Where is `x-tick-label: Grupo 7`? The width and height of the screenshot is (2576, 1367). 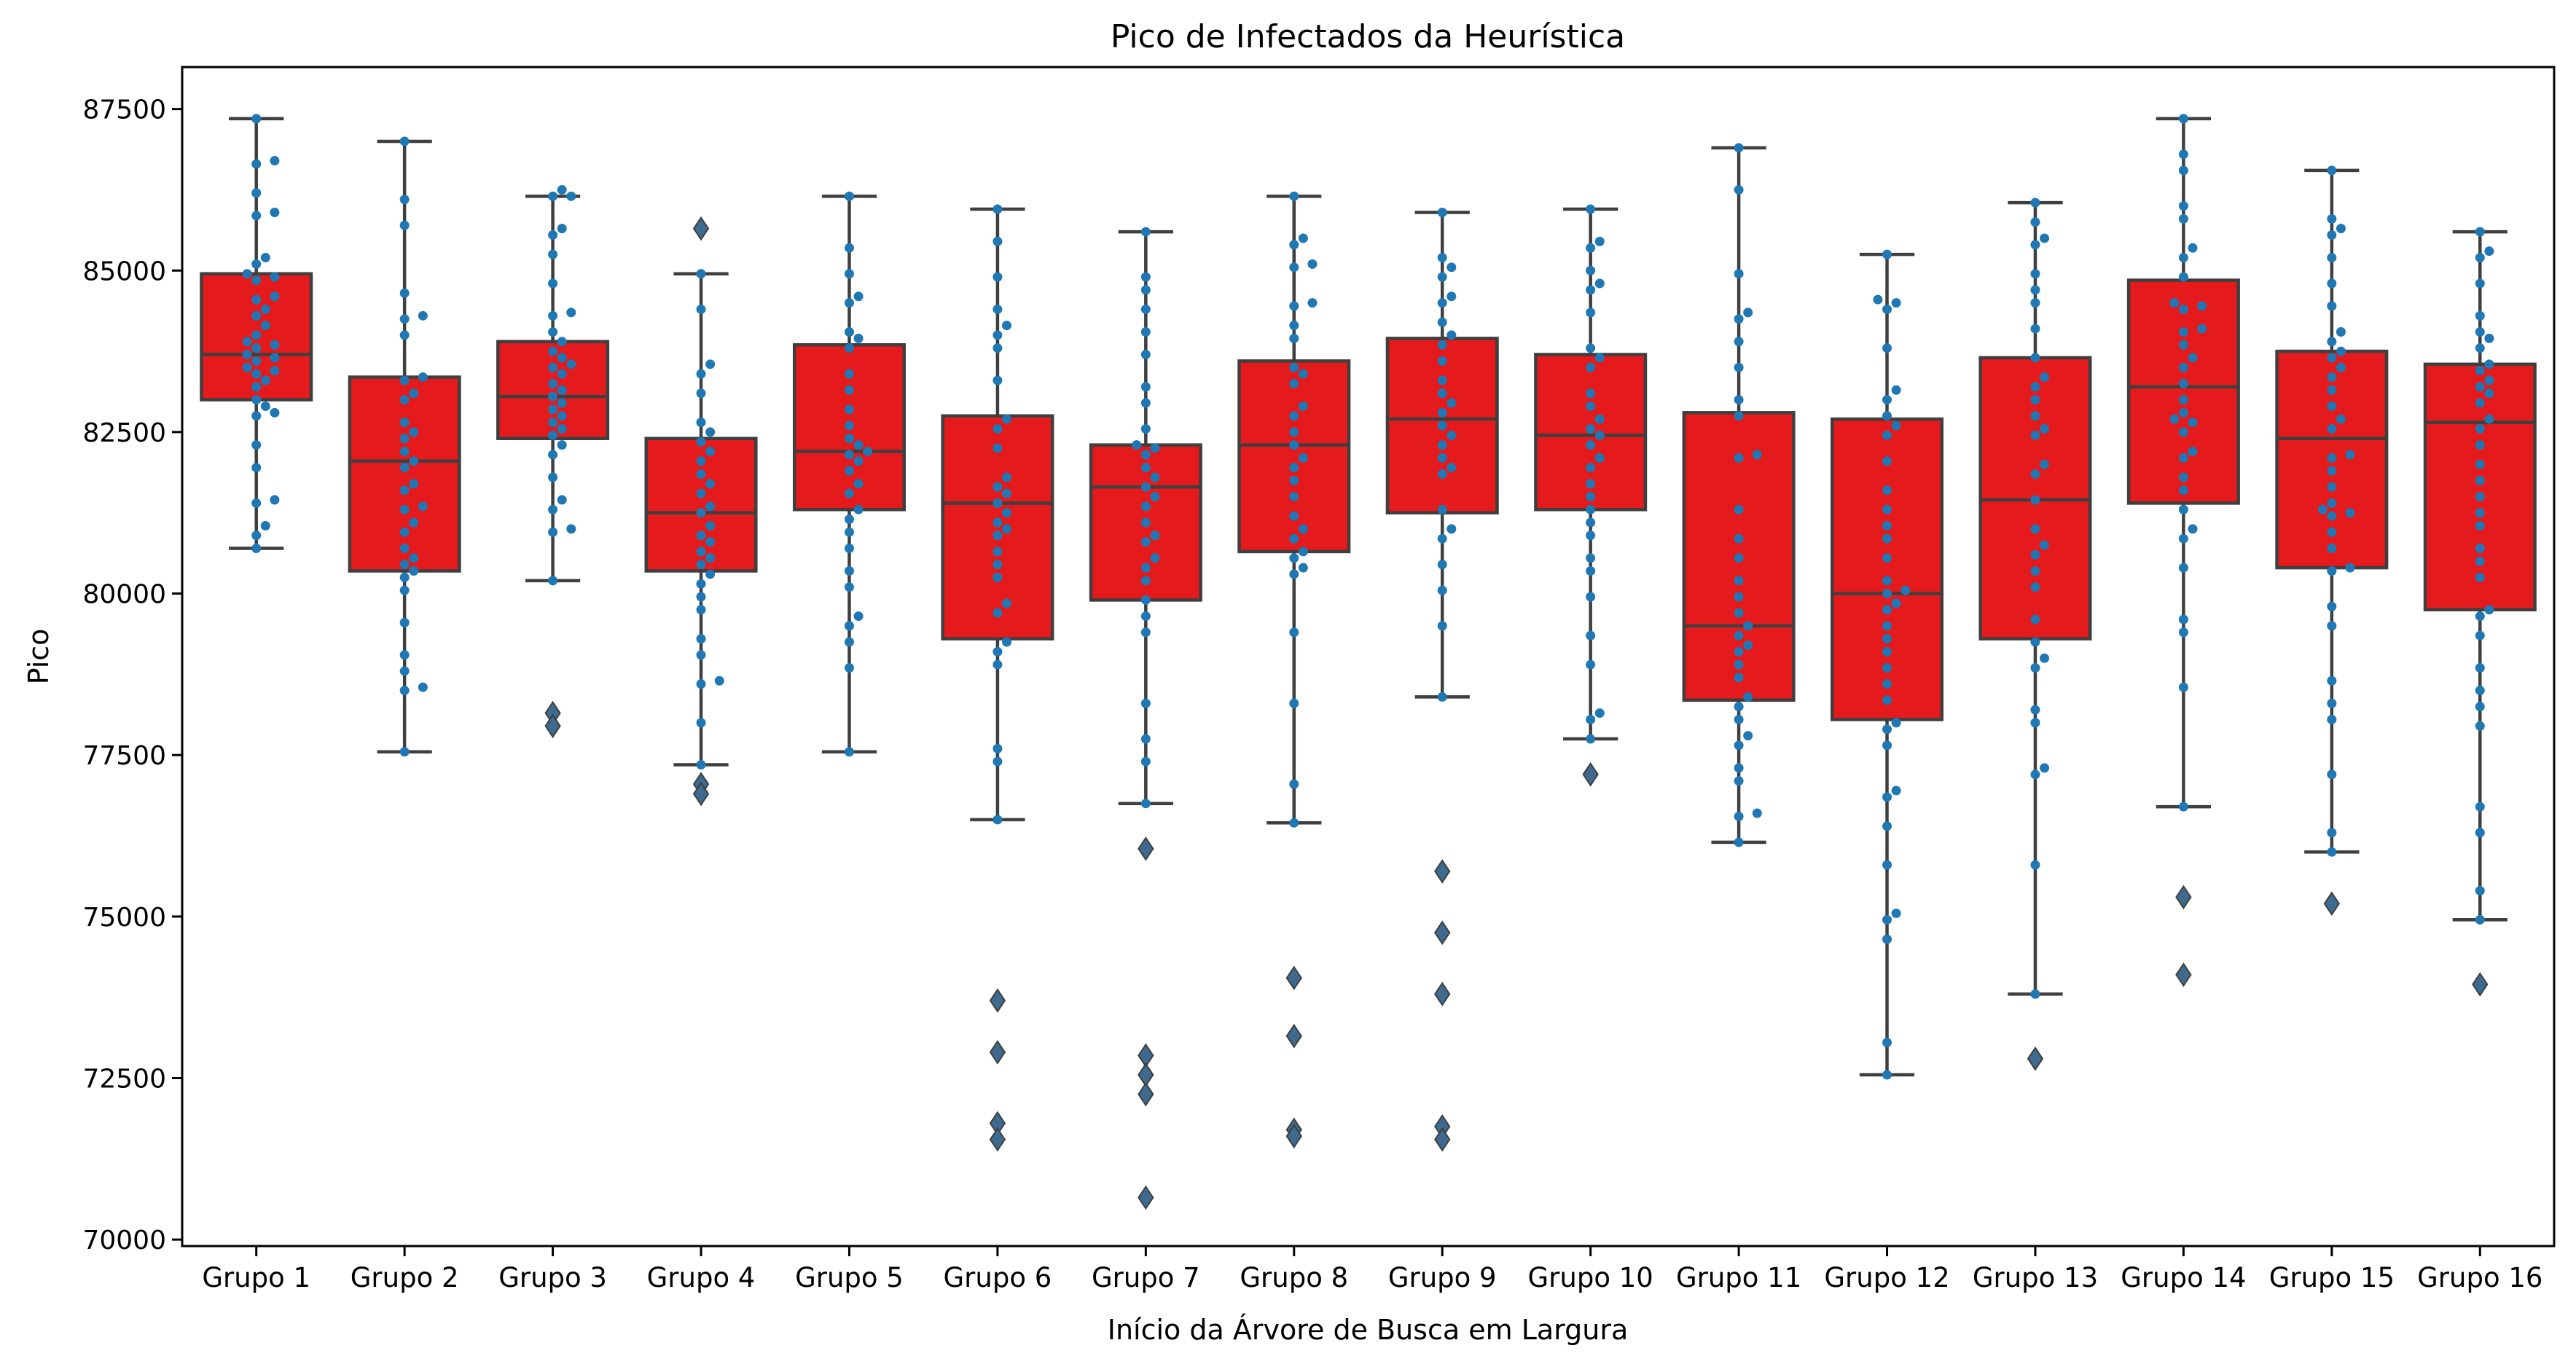 x-tick-label: Grupo 7 is located at coordinates (1146, 1277).